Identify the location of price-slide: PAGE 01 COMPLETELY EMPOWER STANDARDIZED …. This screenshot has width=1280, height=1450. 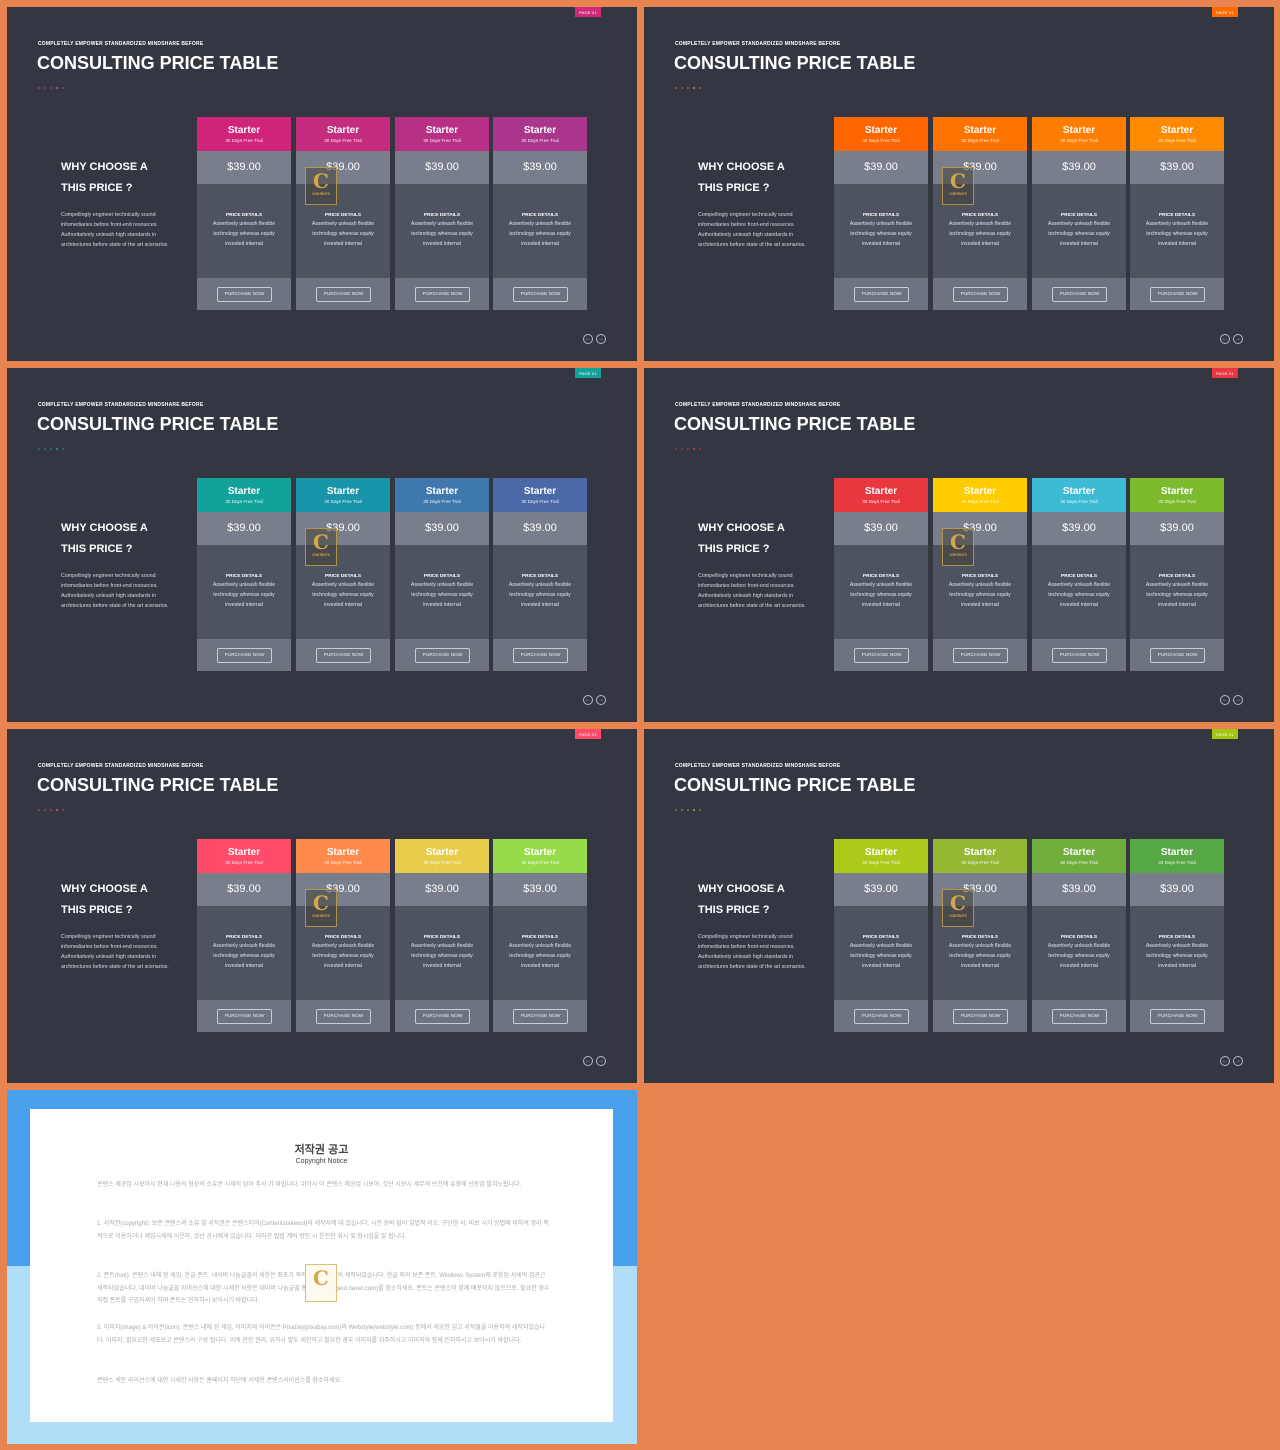
(322, 184).